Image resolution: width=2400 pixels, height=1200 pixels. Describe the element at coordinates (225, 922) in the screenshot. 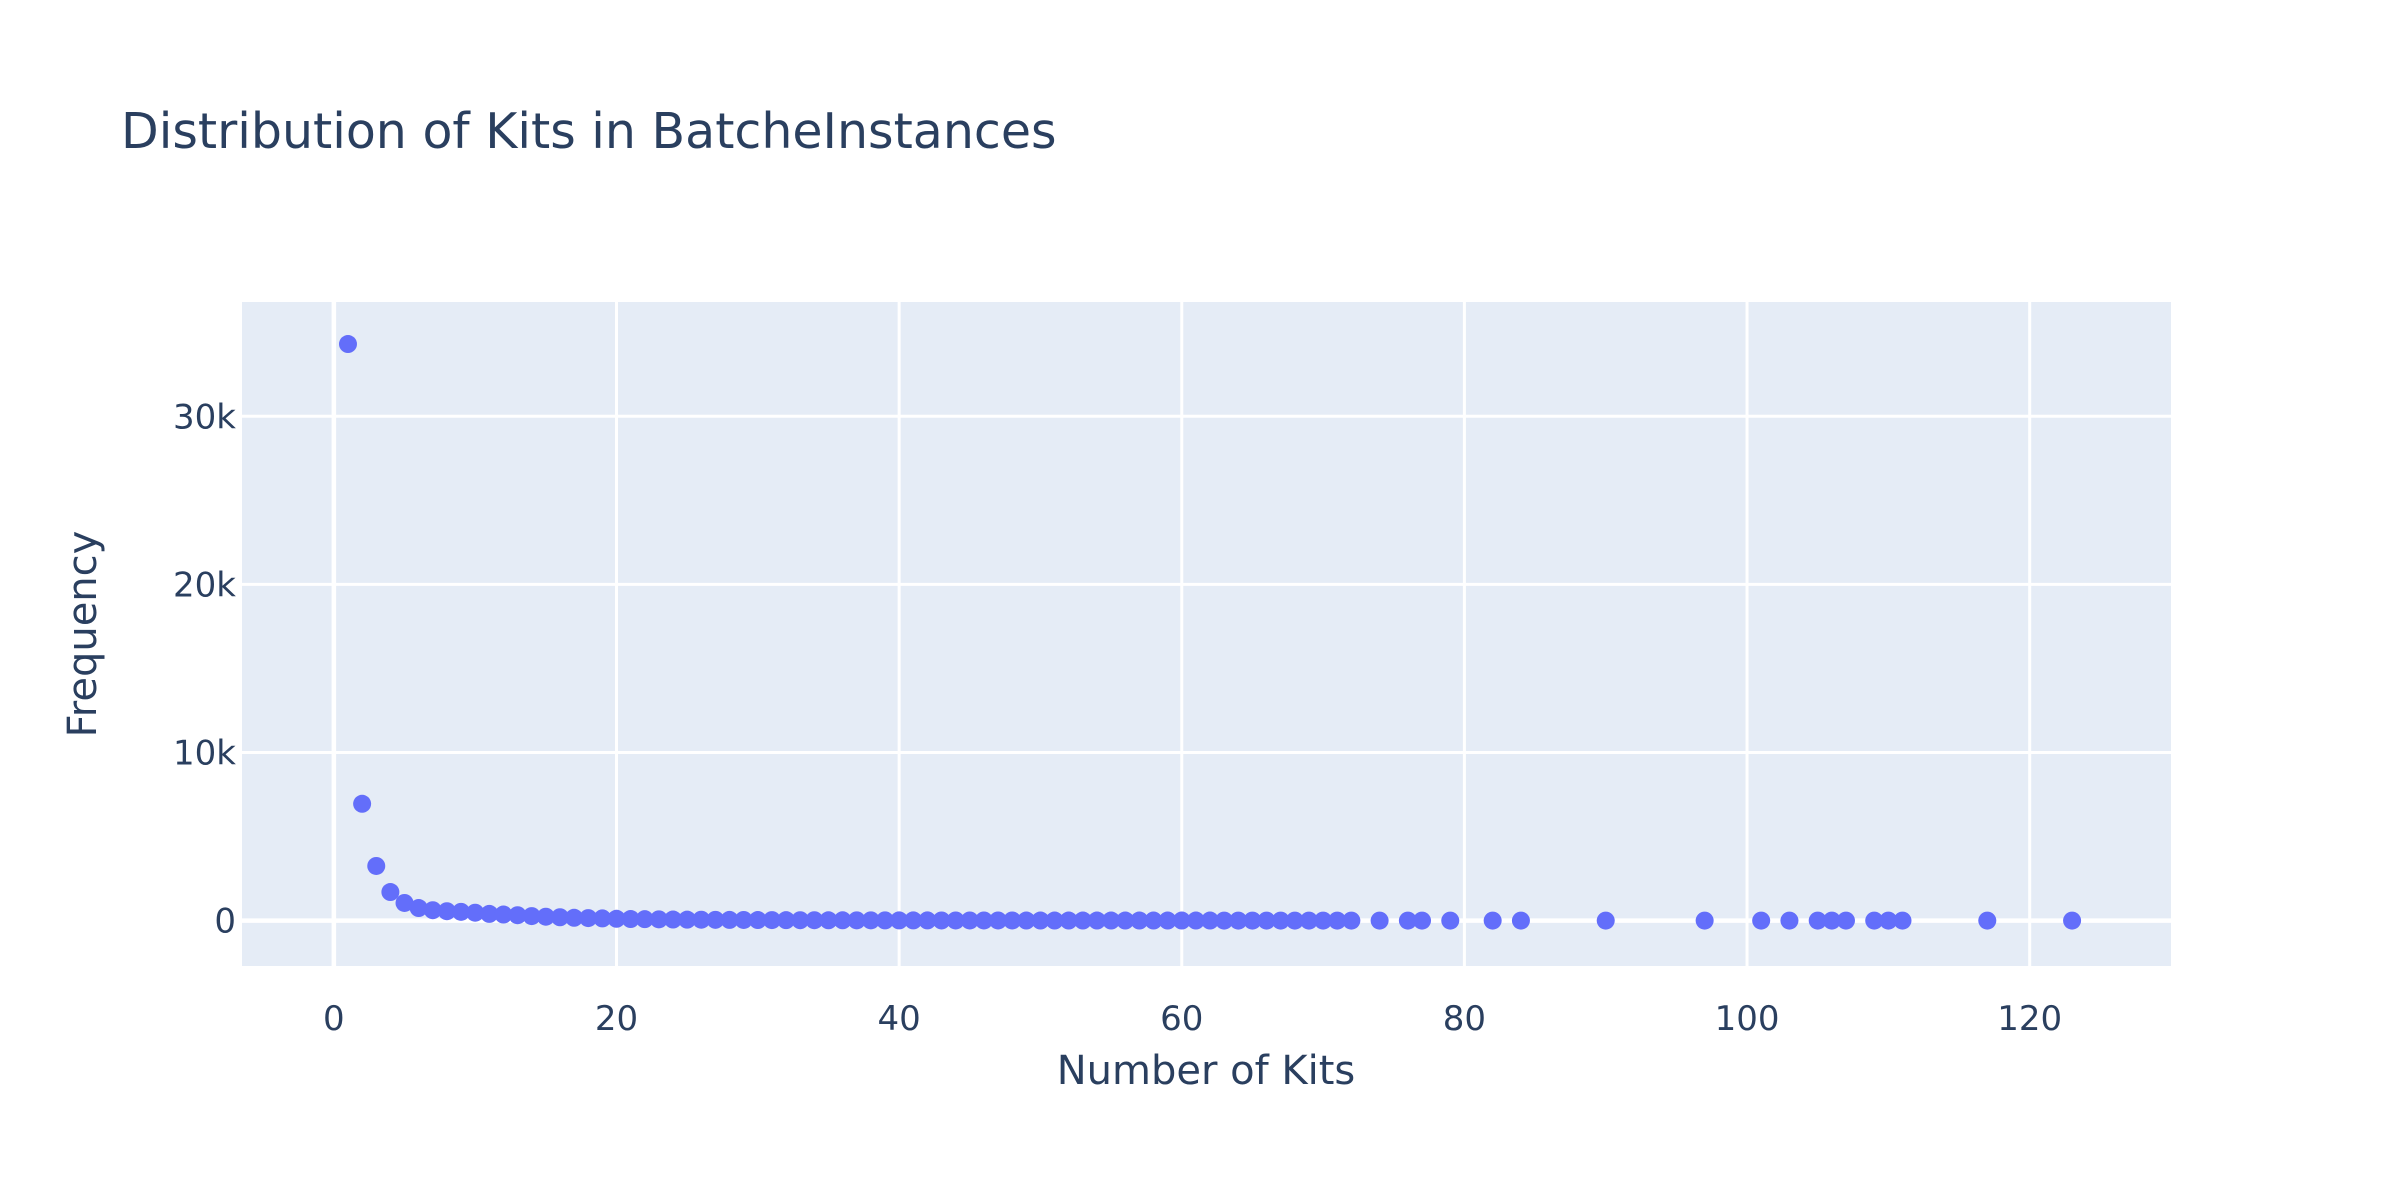

I see `y-tick-label: 0` at that location.